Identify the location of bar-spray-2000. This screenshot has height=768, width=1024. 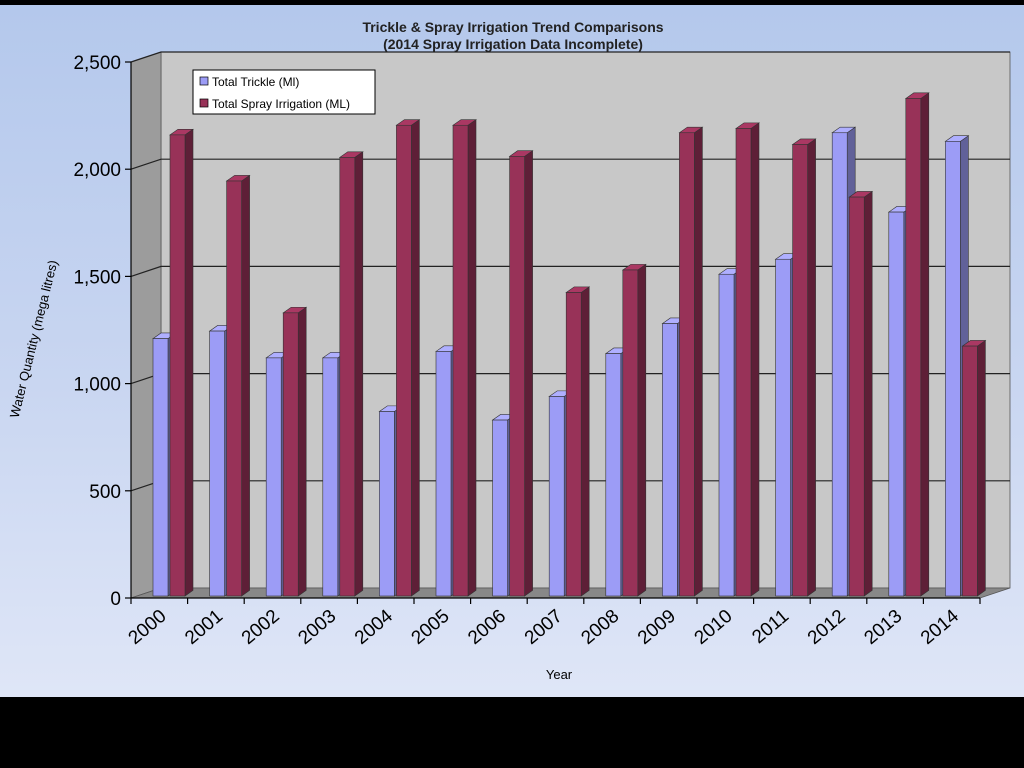
(181, 362).